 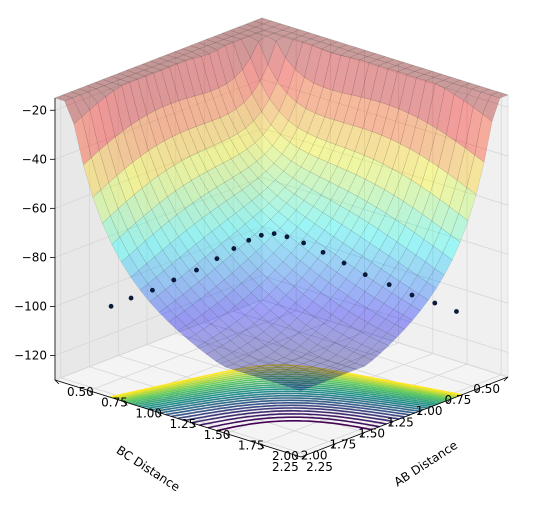 I want to click on trajectory-point, so click(x=456, y=311).